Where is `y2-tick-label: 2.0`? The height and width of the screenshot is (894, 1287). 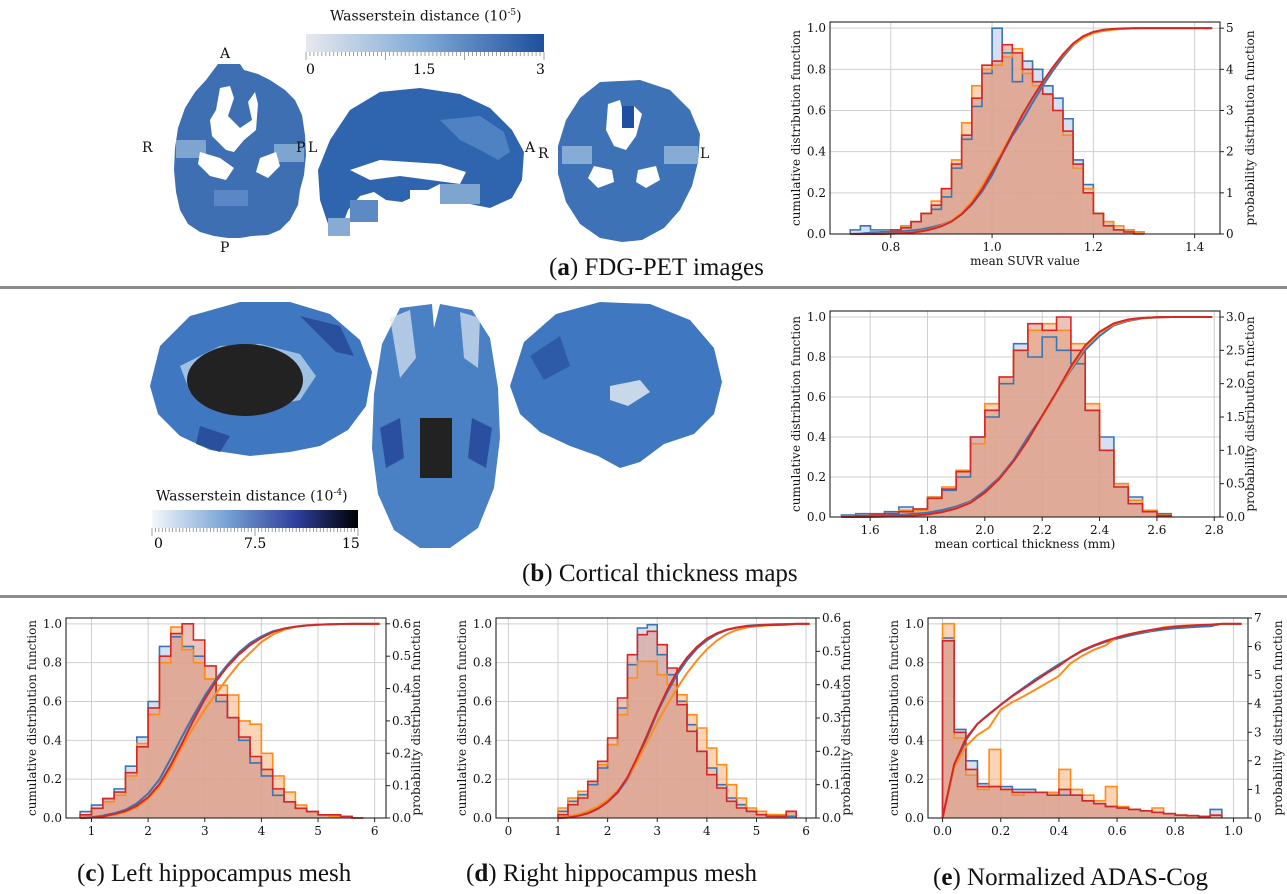 y2-tick-label: 2.0 is located at coordinates (1235, 384).